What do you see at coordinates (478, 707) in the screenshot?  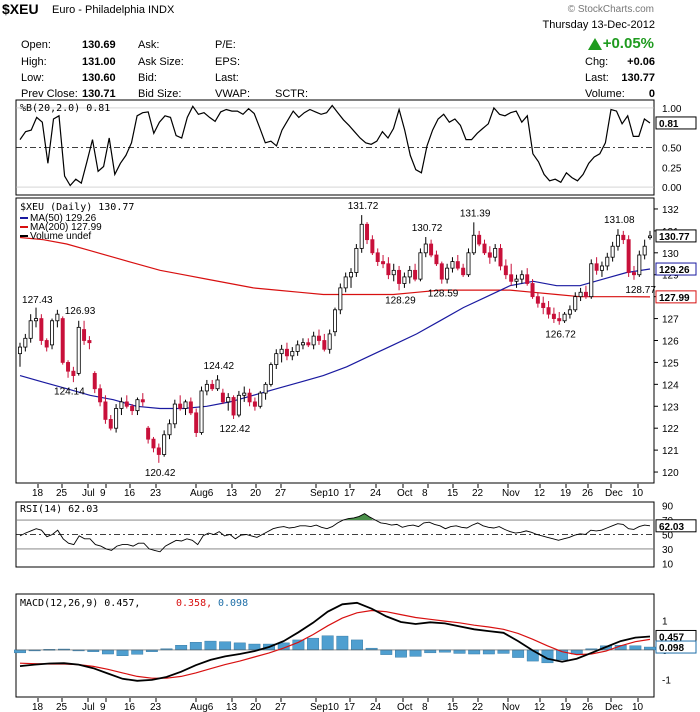 I see `x-axis-bottom-label: 22` at bounding box center [478, 707].